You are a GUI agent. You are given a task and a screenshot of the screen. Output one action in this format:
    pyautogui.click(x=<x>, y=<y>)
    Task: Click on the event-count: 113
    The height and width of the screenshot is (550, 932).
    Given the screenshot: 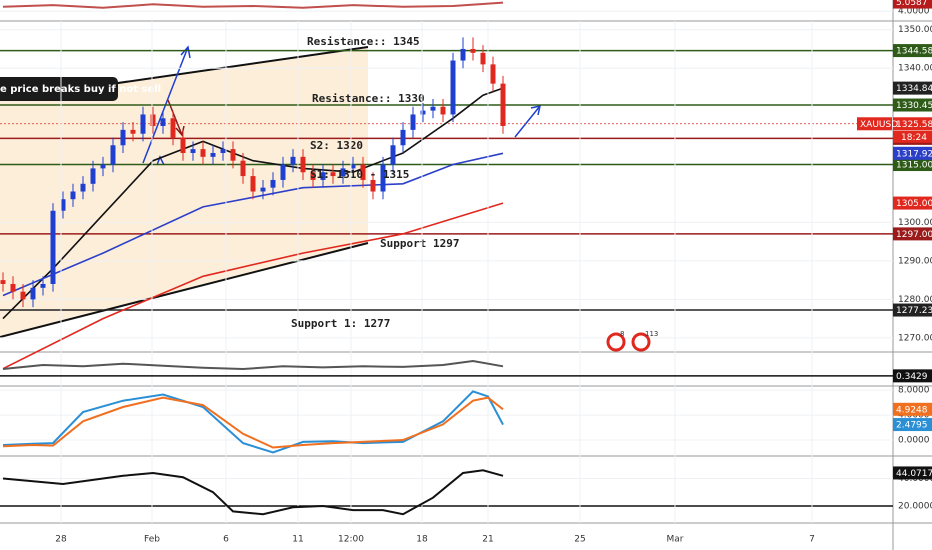 What is the action you would take?
    pyautogui.click(x=651, y=334)
    